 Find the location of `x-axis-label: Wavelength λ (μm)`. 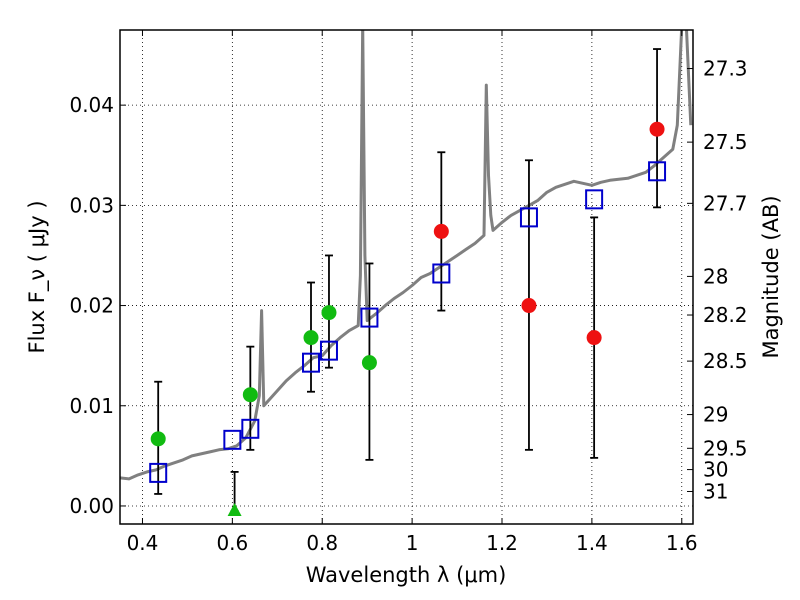

x-axis-label: Wavelength λ (μm) is located at coordinates (406, 575).